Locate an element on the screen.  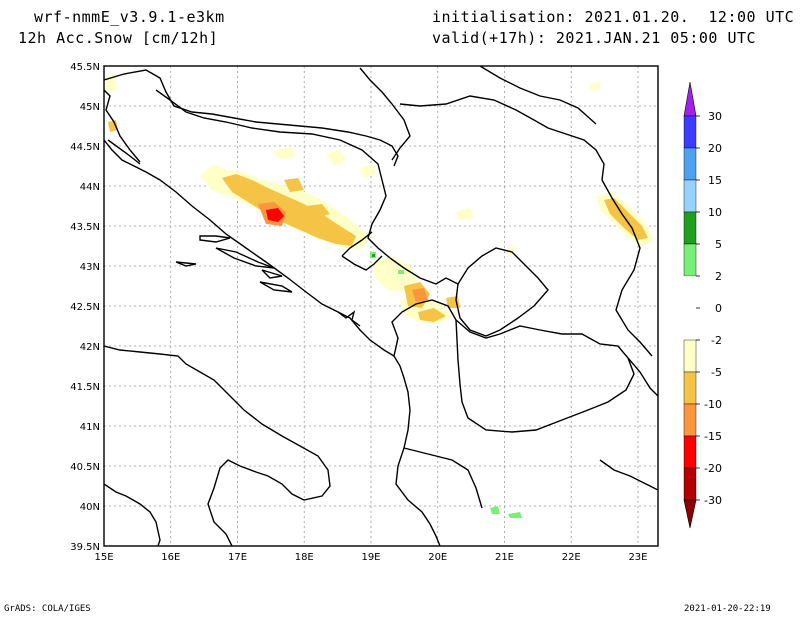
lon-tick-label: 18E is located at coordinates (304, 557).